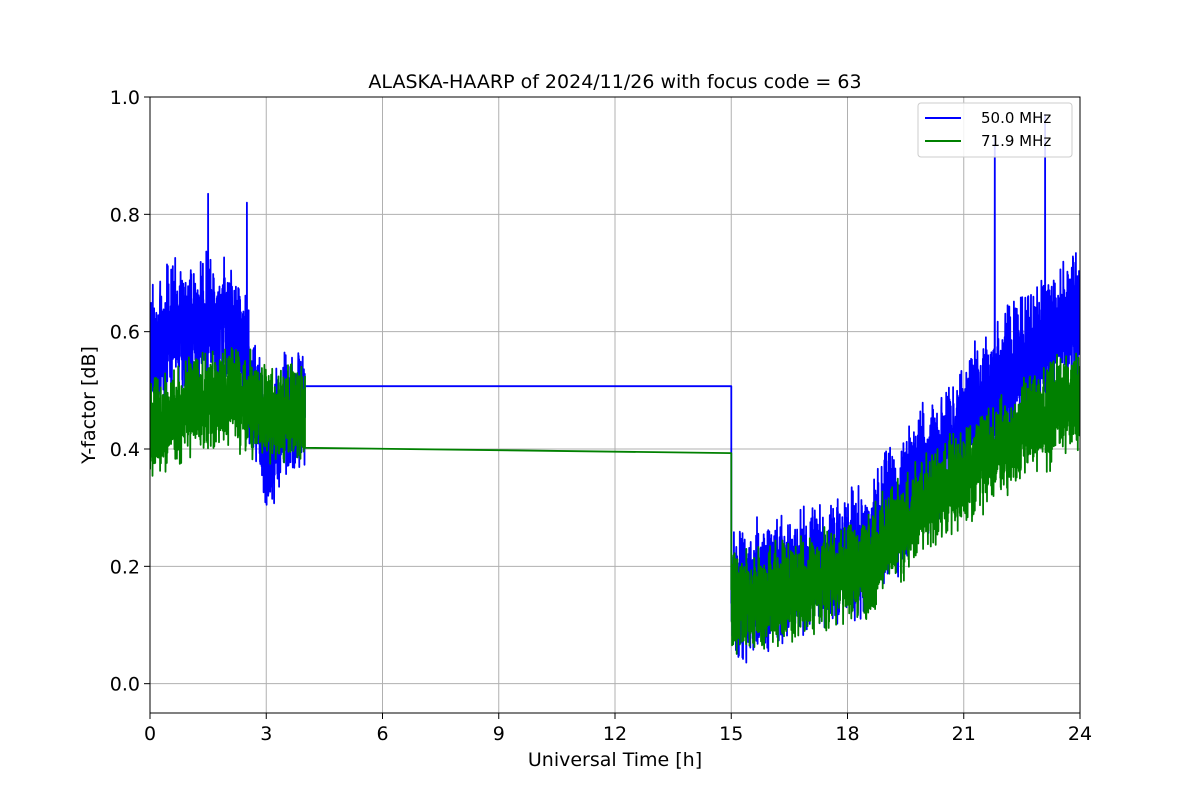 The height and width of the screenshot is (800, 1200). What do you see at coordinates (130, 391) in the screenshot?
I see `y-axis-ticks: 0.0 0.2 0.4 0.6 0.8 1.0` at bounding box center [130, 391].